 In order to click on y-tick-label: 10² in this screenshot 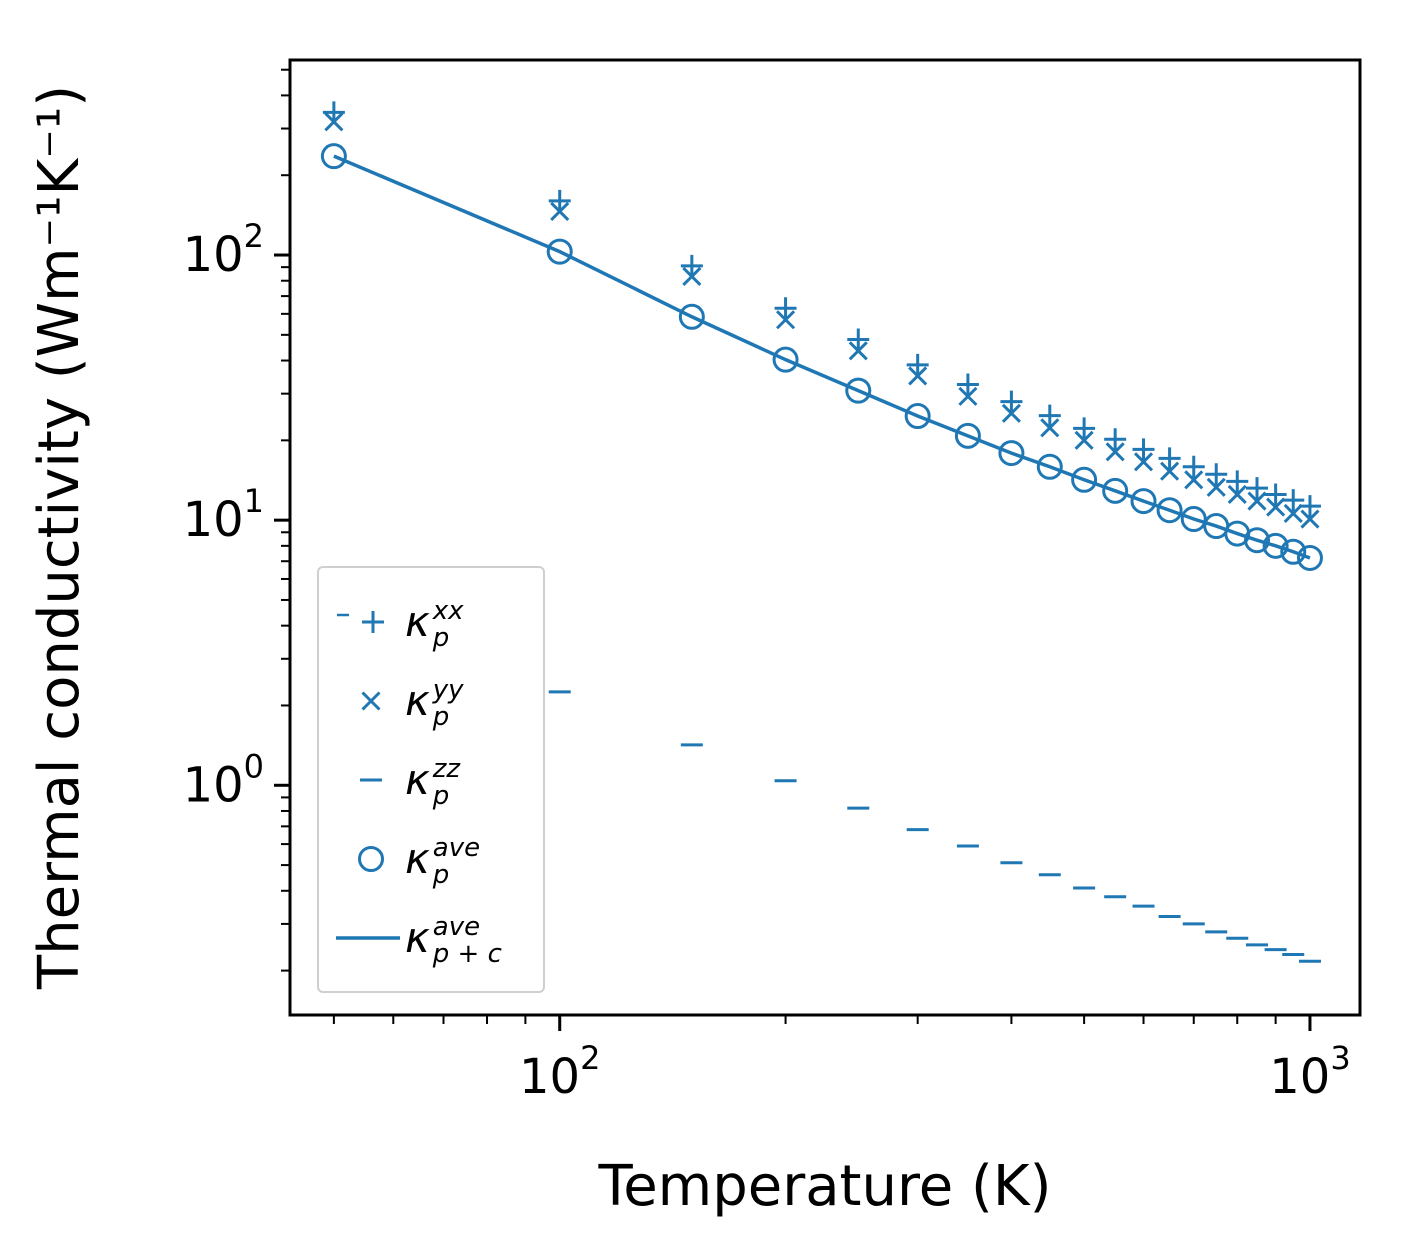, I will do `click(223, 250)`.